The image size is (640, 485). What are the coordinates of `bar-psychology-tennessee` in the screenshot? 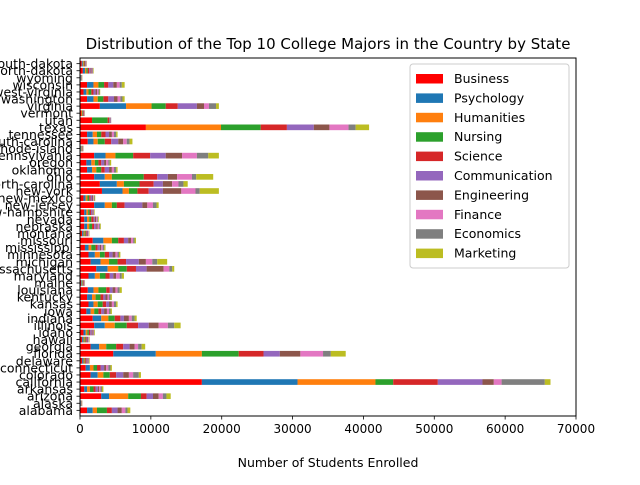 It's located at (90, 135).